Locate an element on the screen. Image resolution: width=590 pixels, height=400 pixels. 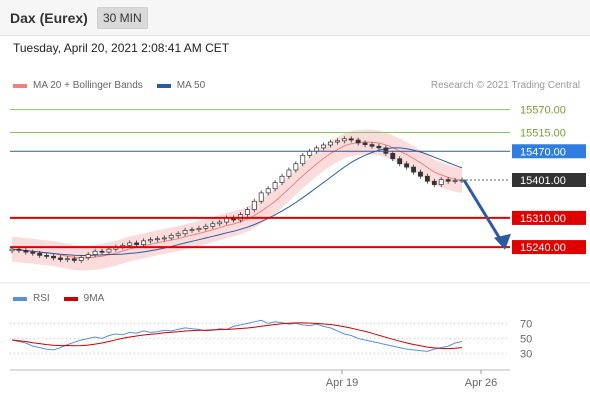
legend-swatch-ma20 is located at coordinates (20, 85).